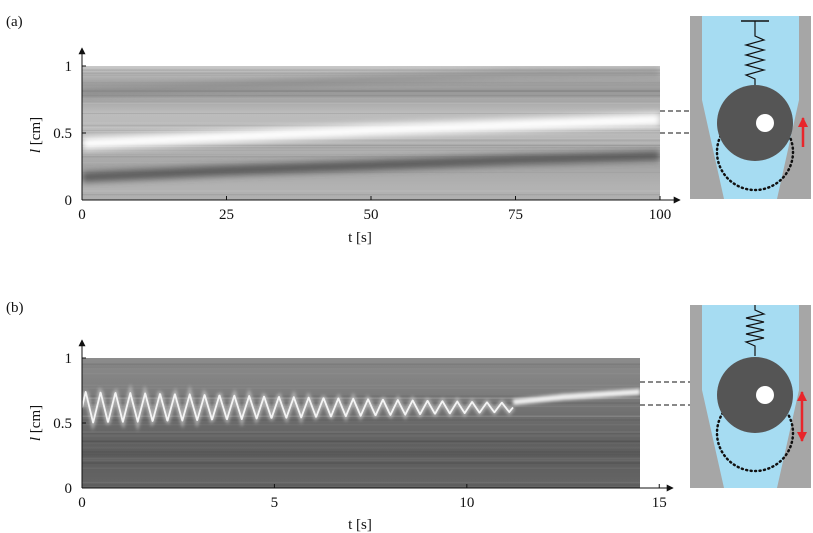 This screenshot has height=533, width=813. What do you see at coordinates (275, 503) in the screenshot?
I see `panel-b-x-tick-label: 5` at bounding box center [275, 503].